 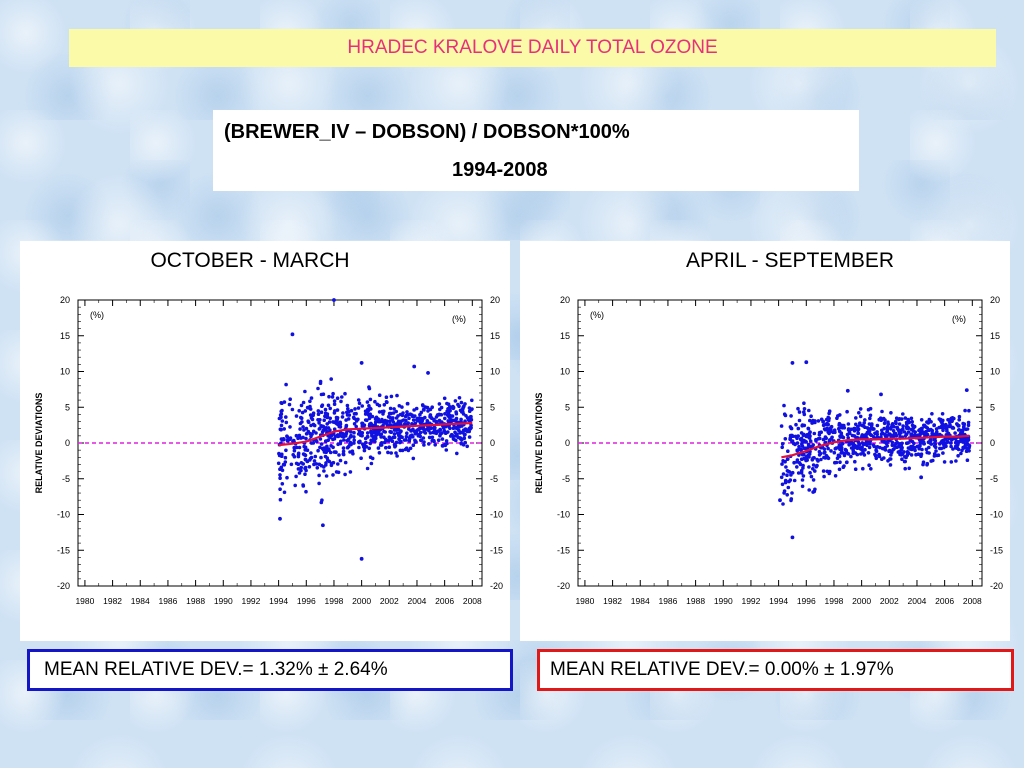 I want to click on x-tick-label: 2000, so click(x=861, y=601).